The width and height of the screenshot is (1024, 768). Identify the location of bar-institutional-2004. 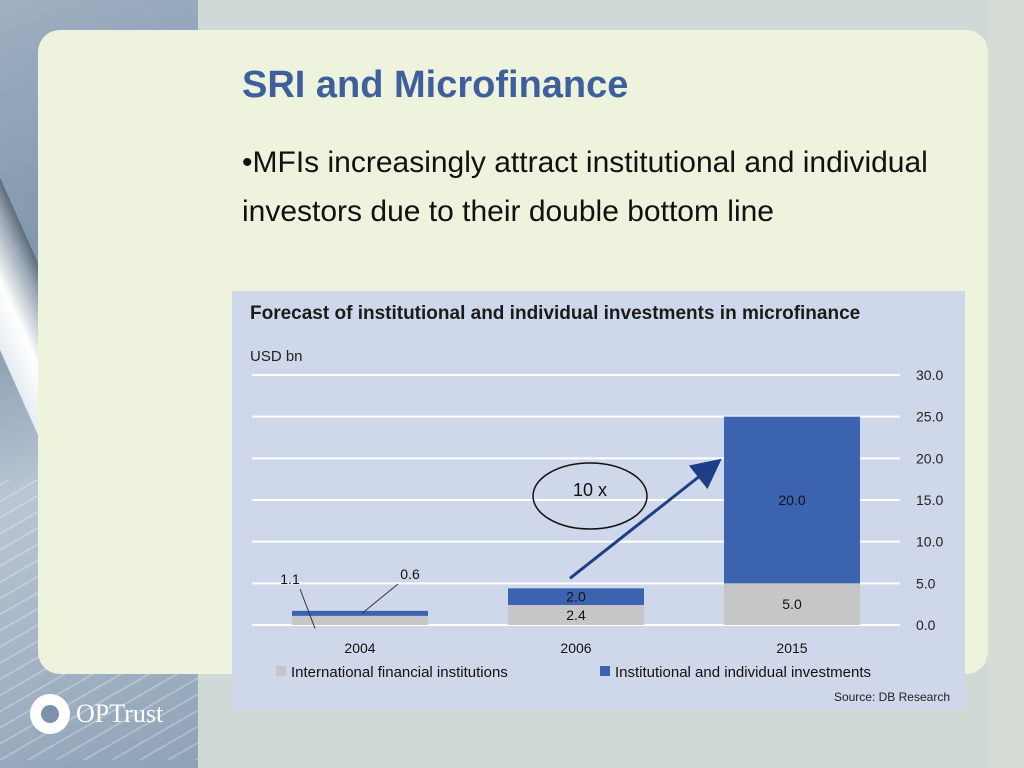
(360, 613).